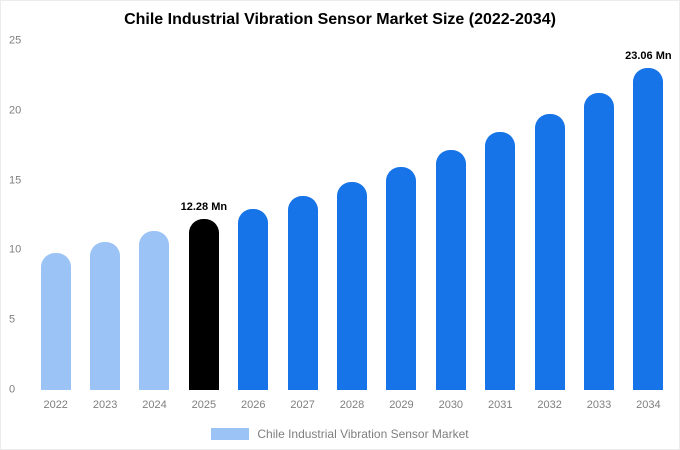 The image size is (680, 450). Describe the element at coordinates (648, 229) in the screenshot. I see `bar-2034` at that location.